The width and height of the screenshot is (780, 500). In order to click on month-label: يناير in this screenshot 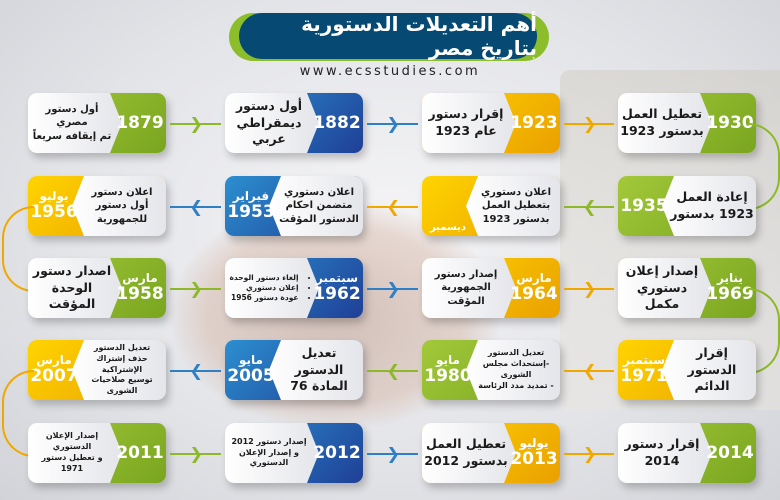, I will do `click(730, 278)`.